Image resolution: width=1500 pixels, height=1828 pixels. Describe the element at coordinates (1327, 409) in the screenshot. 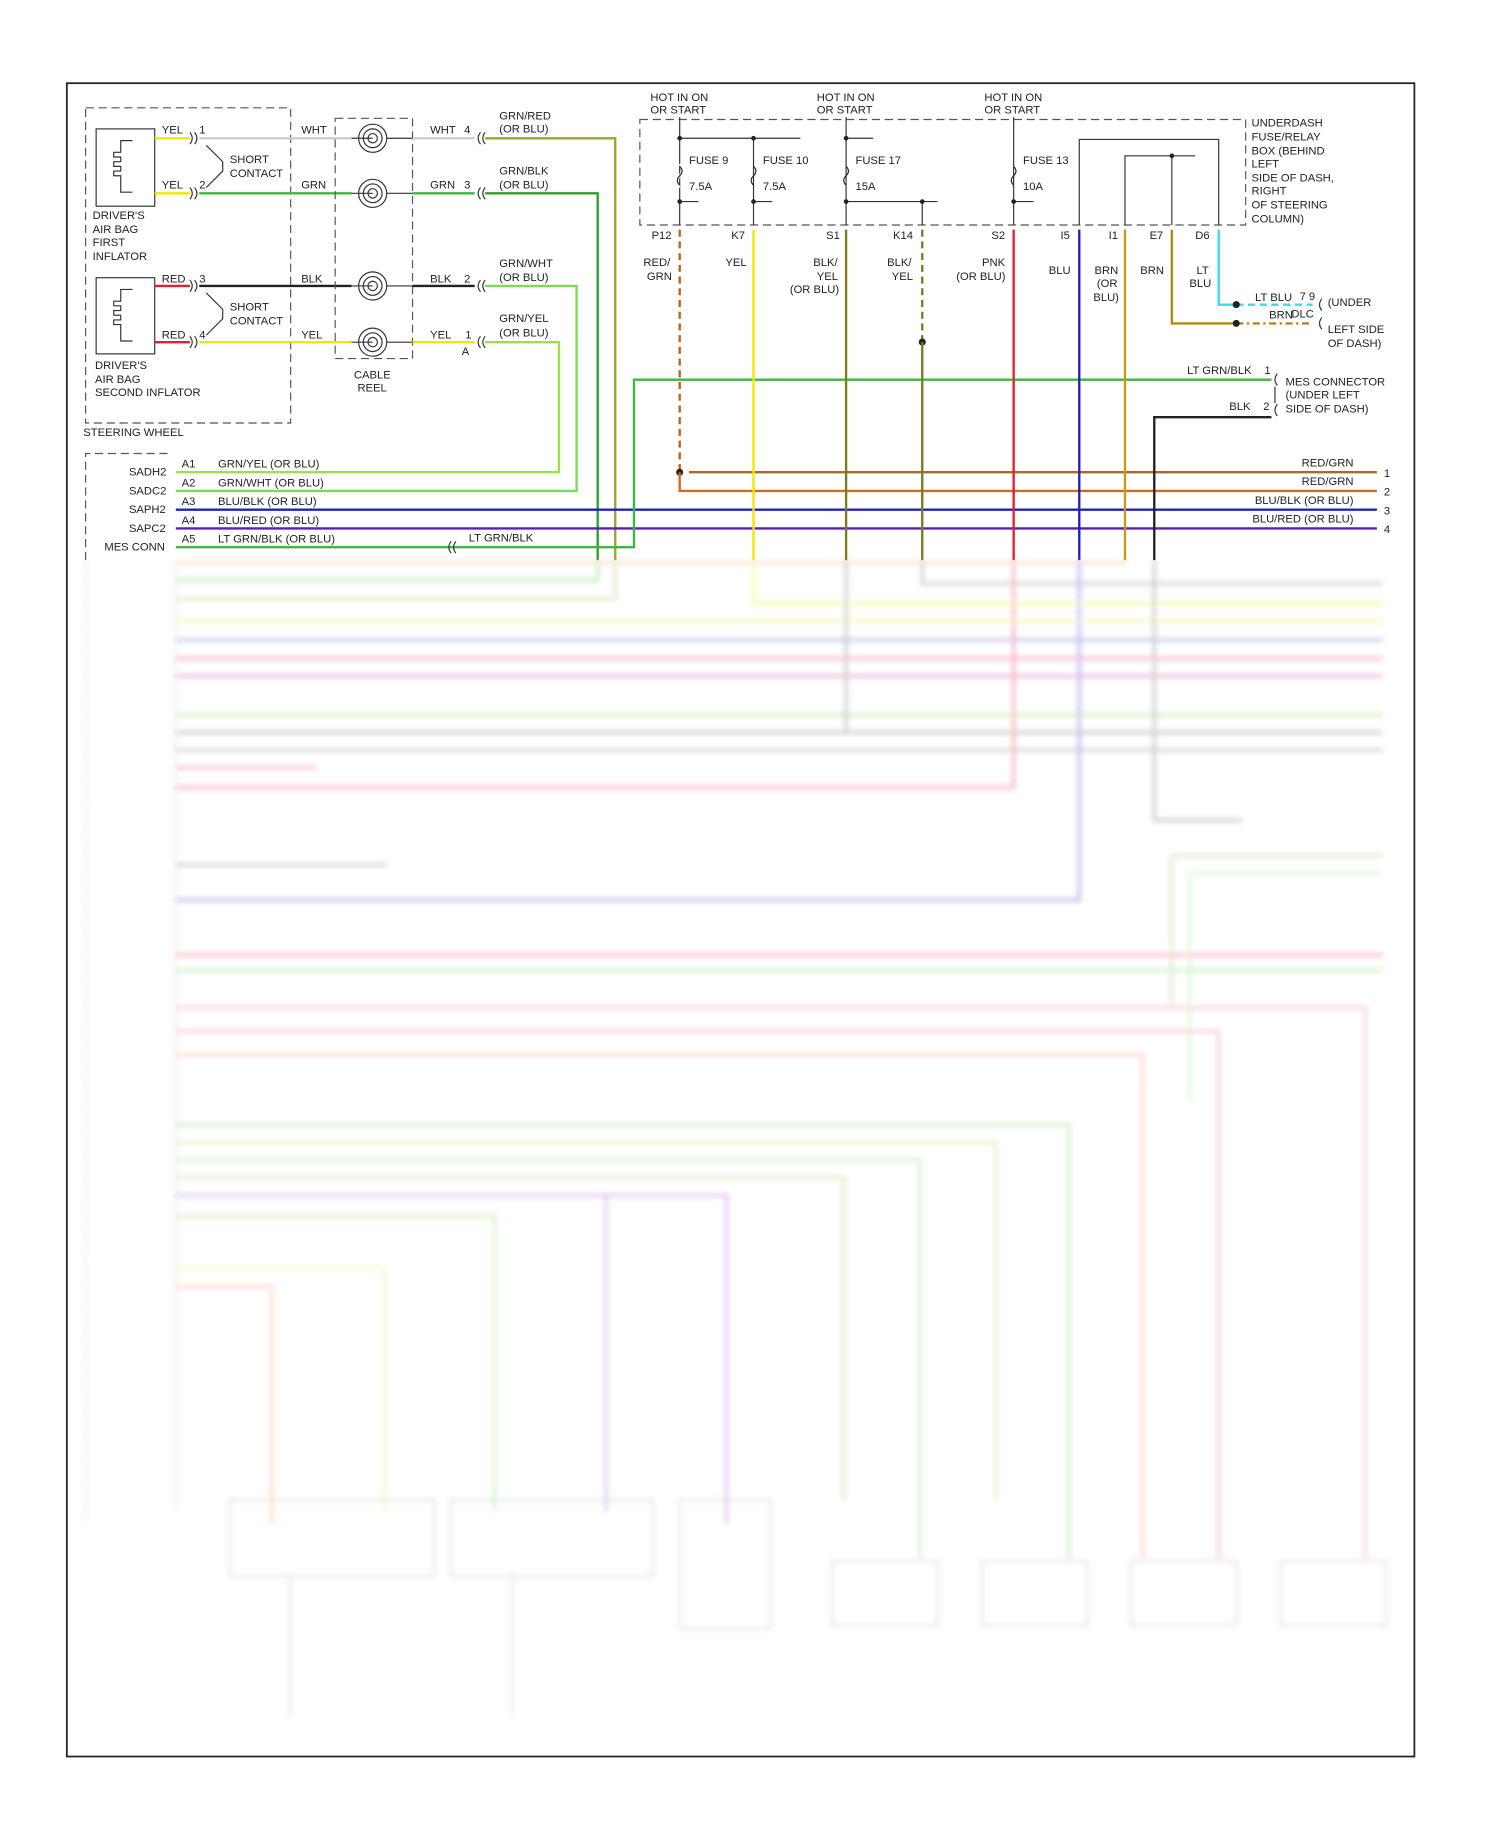

I see `mes-connector-label: SIDE OF DASH)` at that location.